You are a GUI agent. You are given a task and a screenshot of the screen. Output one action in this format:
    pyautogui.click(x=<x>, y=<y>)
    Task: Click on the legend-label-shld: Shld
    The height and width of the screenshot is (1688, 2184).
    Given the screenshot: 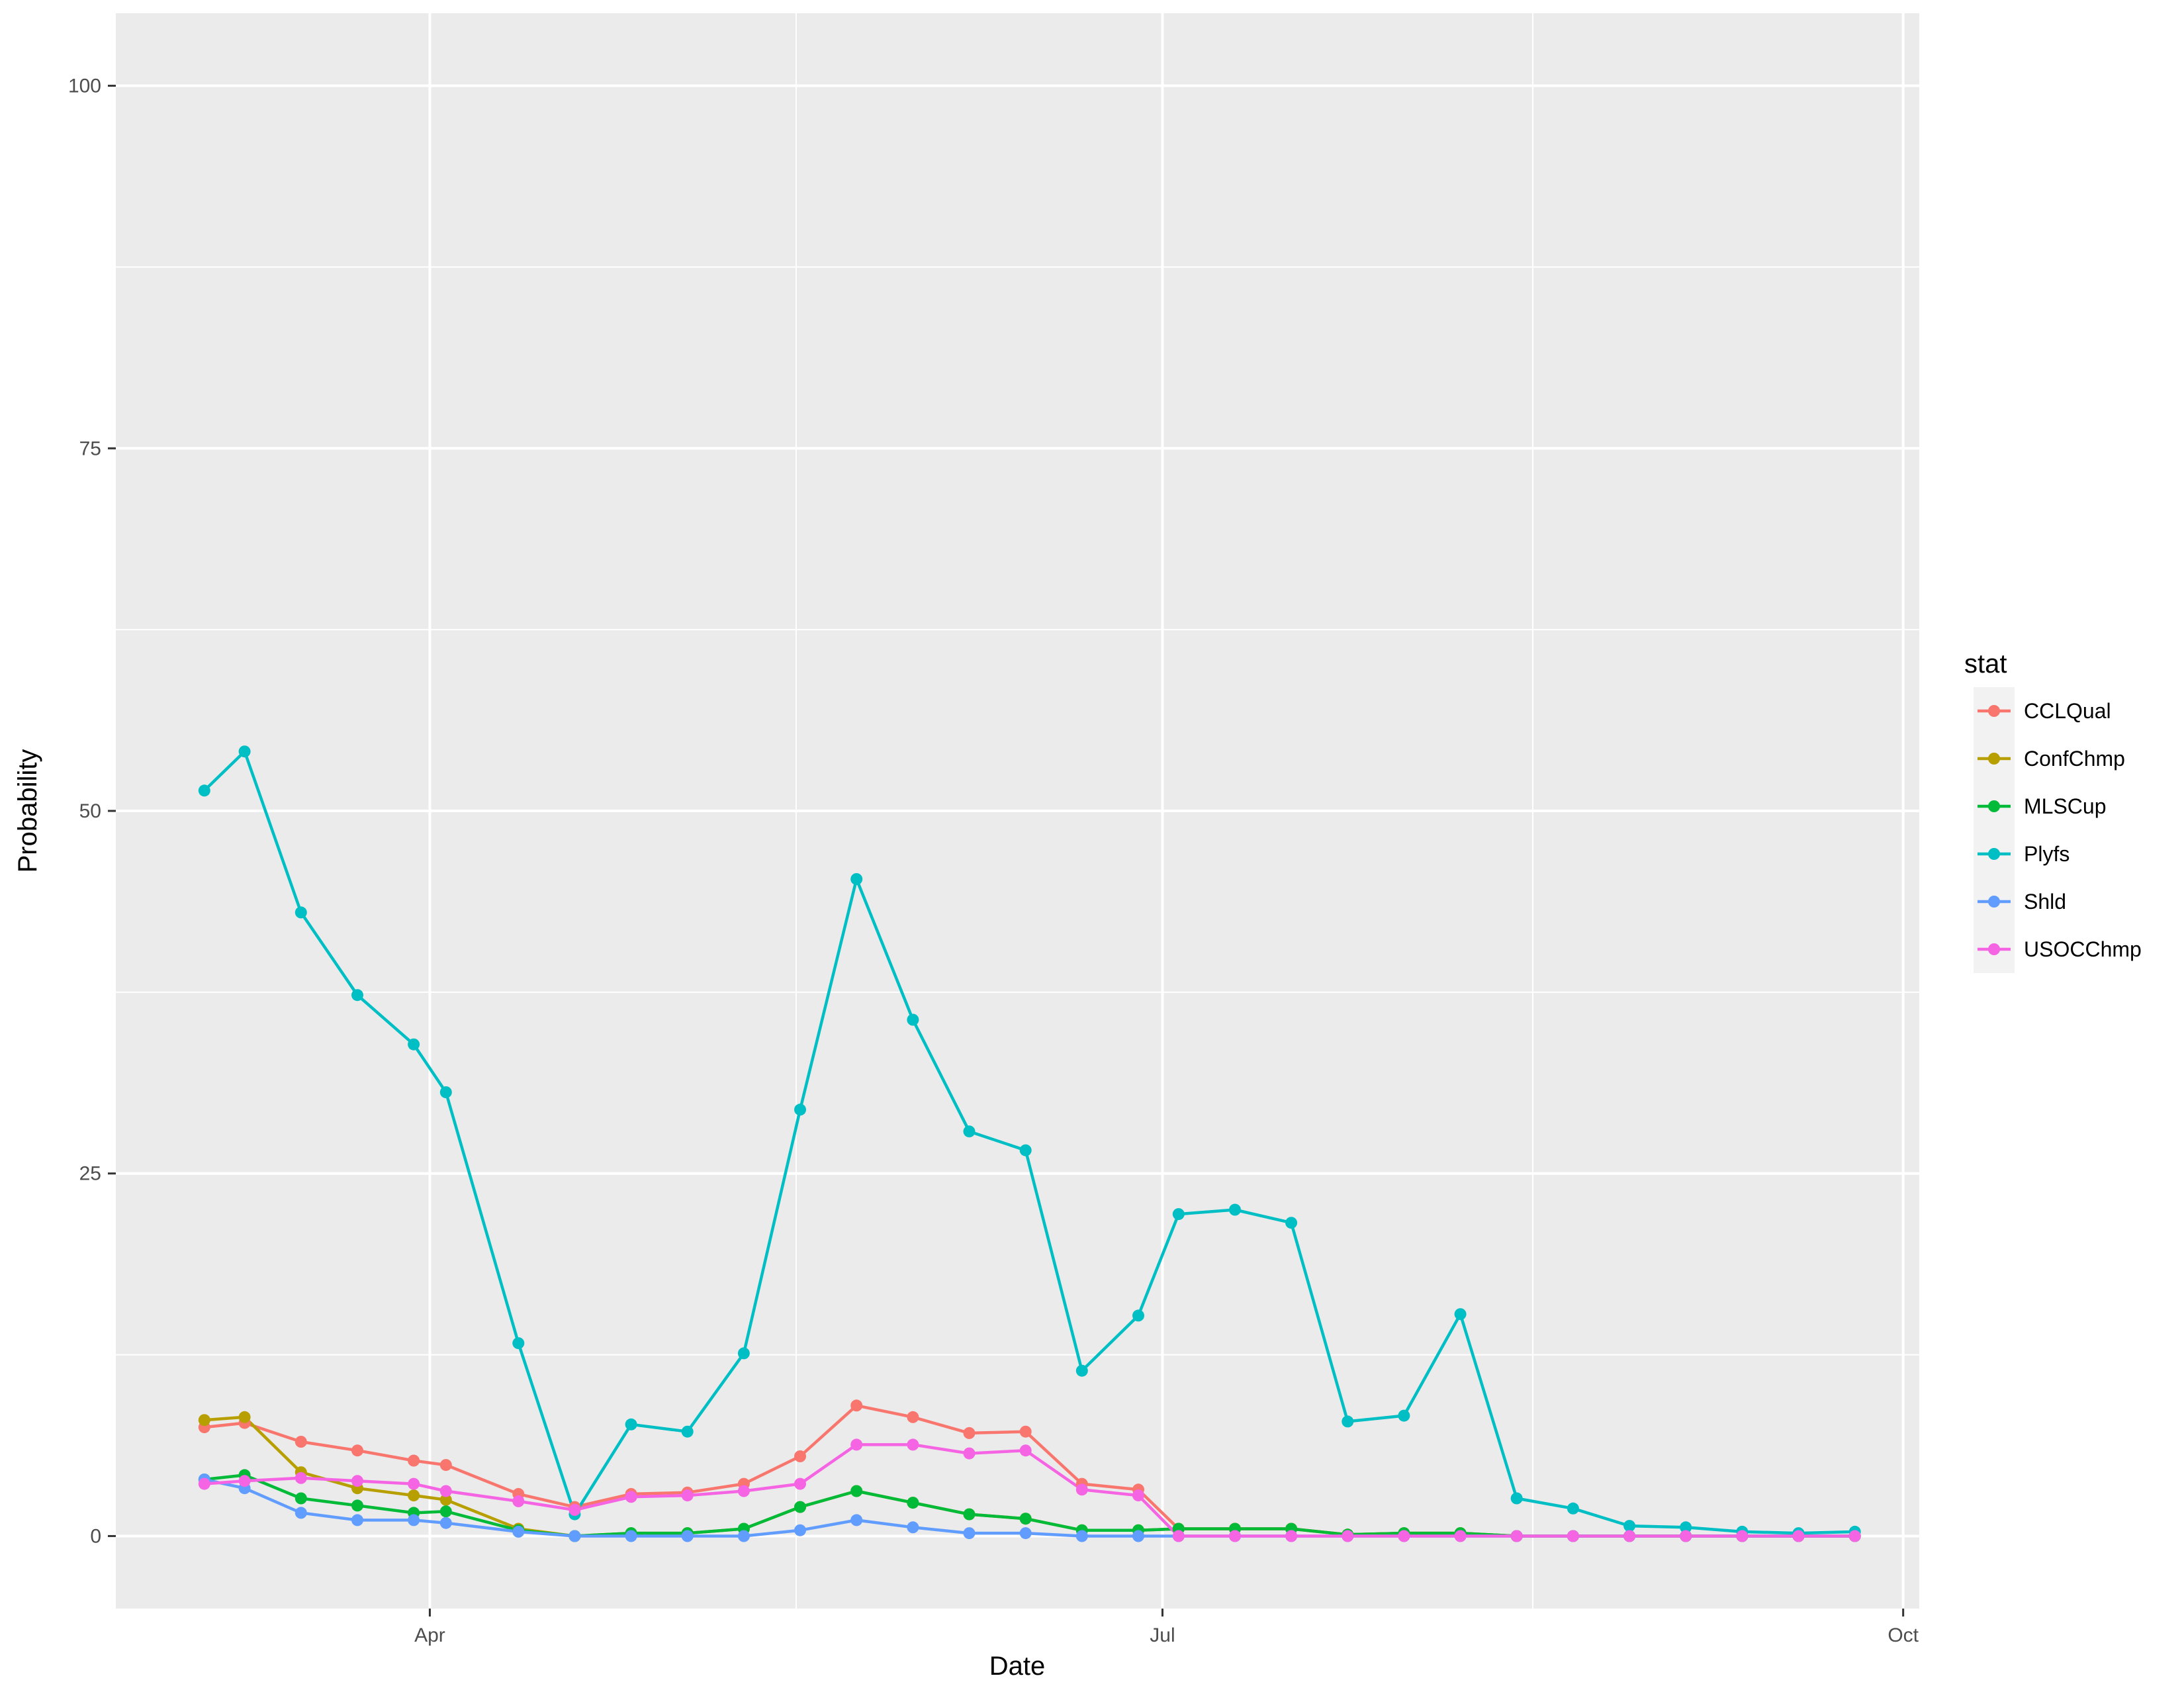 What is the action you would take?
    pyautogui.click(x=2045, y=902)
    